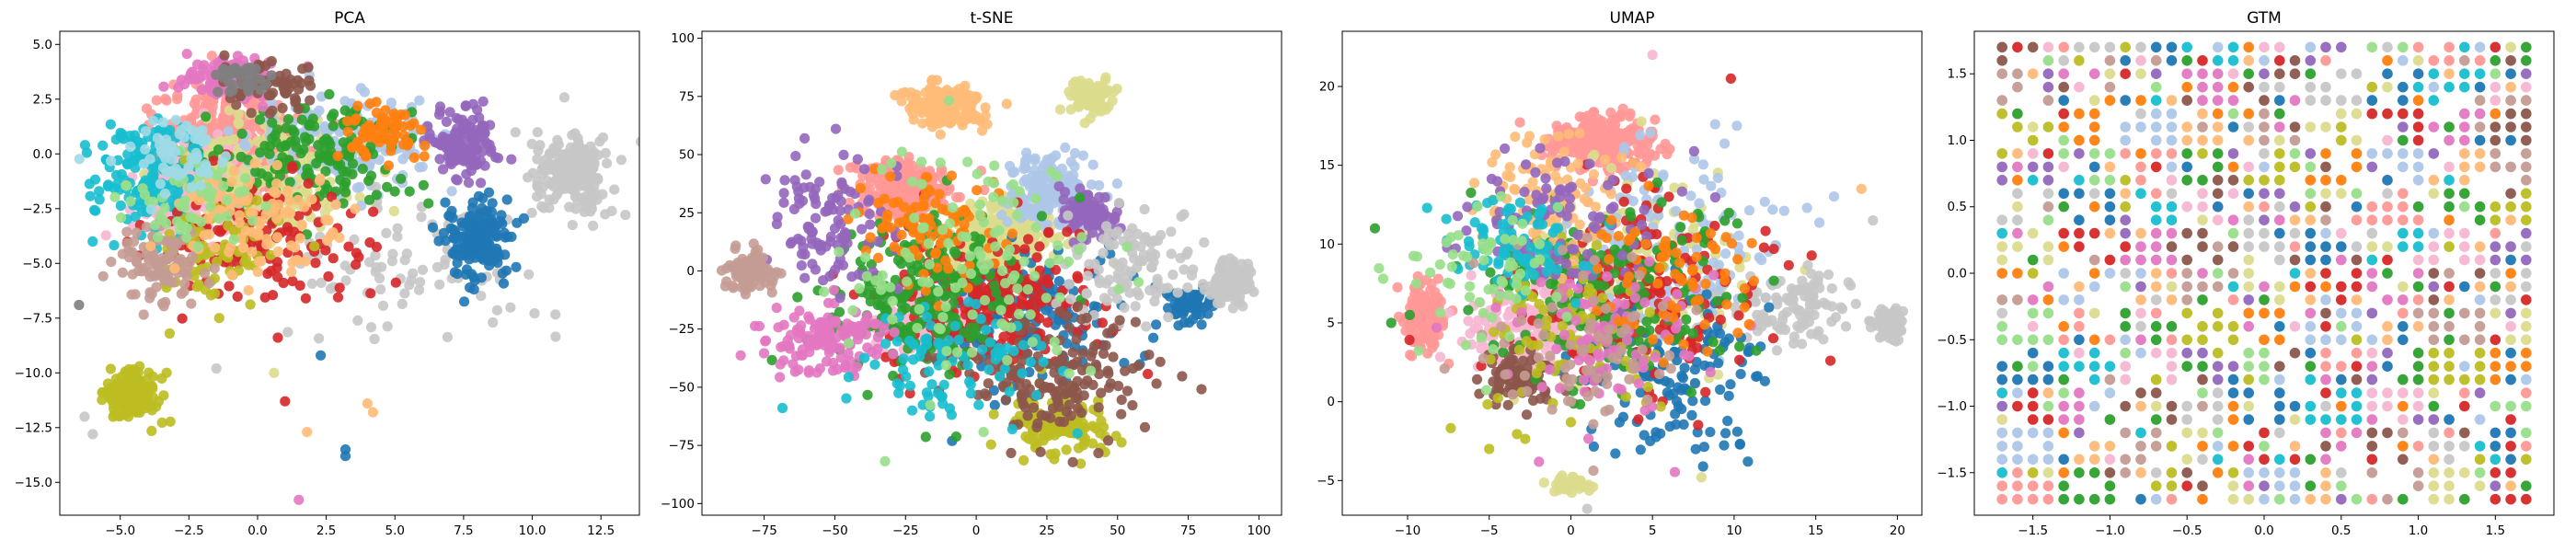  Describe the element at coordinates (120, 530) in the screenshot. I see `x-tick-label: −5.0` at that location.